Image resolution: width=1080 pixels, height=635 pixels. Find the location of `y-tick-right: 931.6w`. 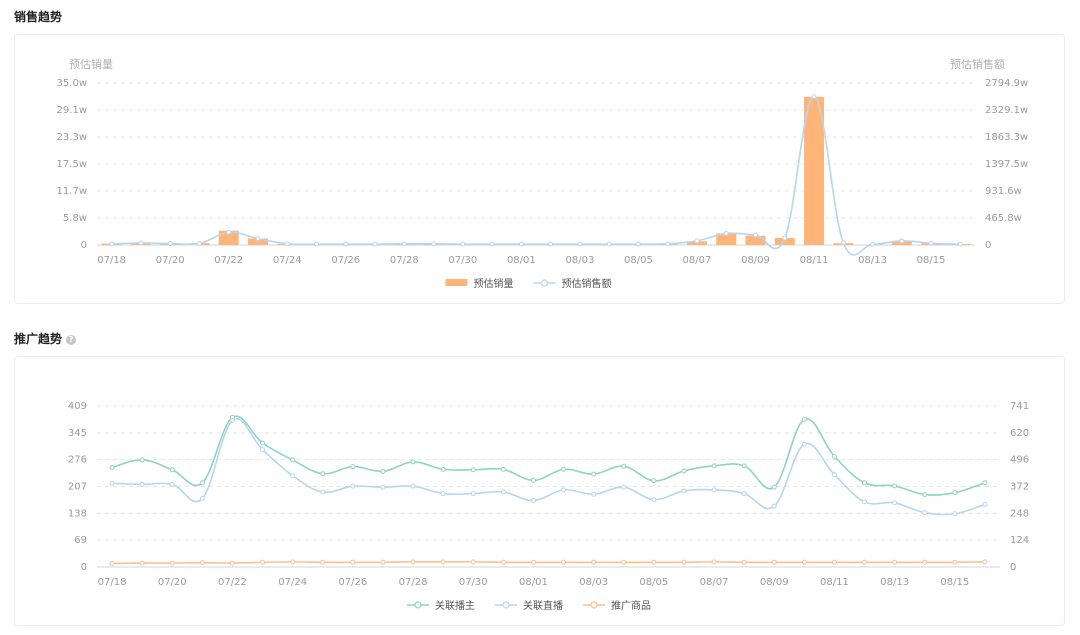

y-tick-right: 931.6w is located at coordinates (1003, 191).